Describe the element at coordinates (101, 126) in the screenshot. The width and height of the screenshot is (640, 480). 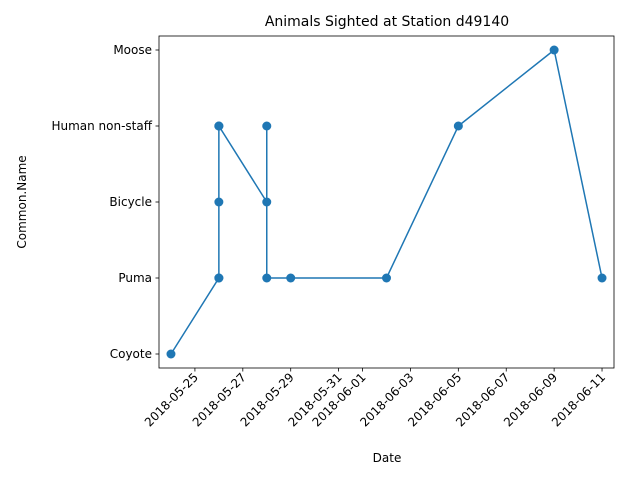
I see `y-tick-label: Human non-staff` at that location.